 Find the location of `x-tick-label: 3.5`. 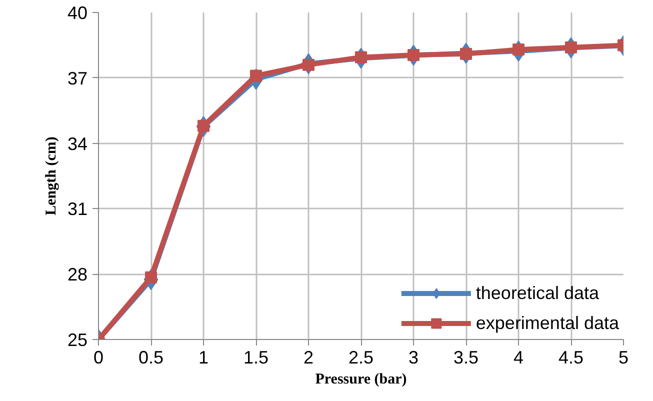

x-tick-label: 3.5 is located at coordinates (466, 358).